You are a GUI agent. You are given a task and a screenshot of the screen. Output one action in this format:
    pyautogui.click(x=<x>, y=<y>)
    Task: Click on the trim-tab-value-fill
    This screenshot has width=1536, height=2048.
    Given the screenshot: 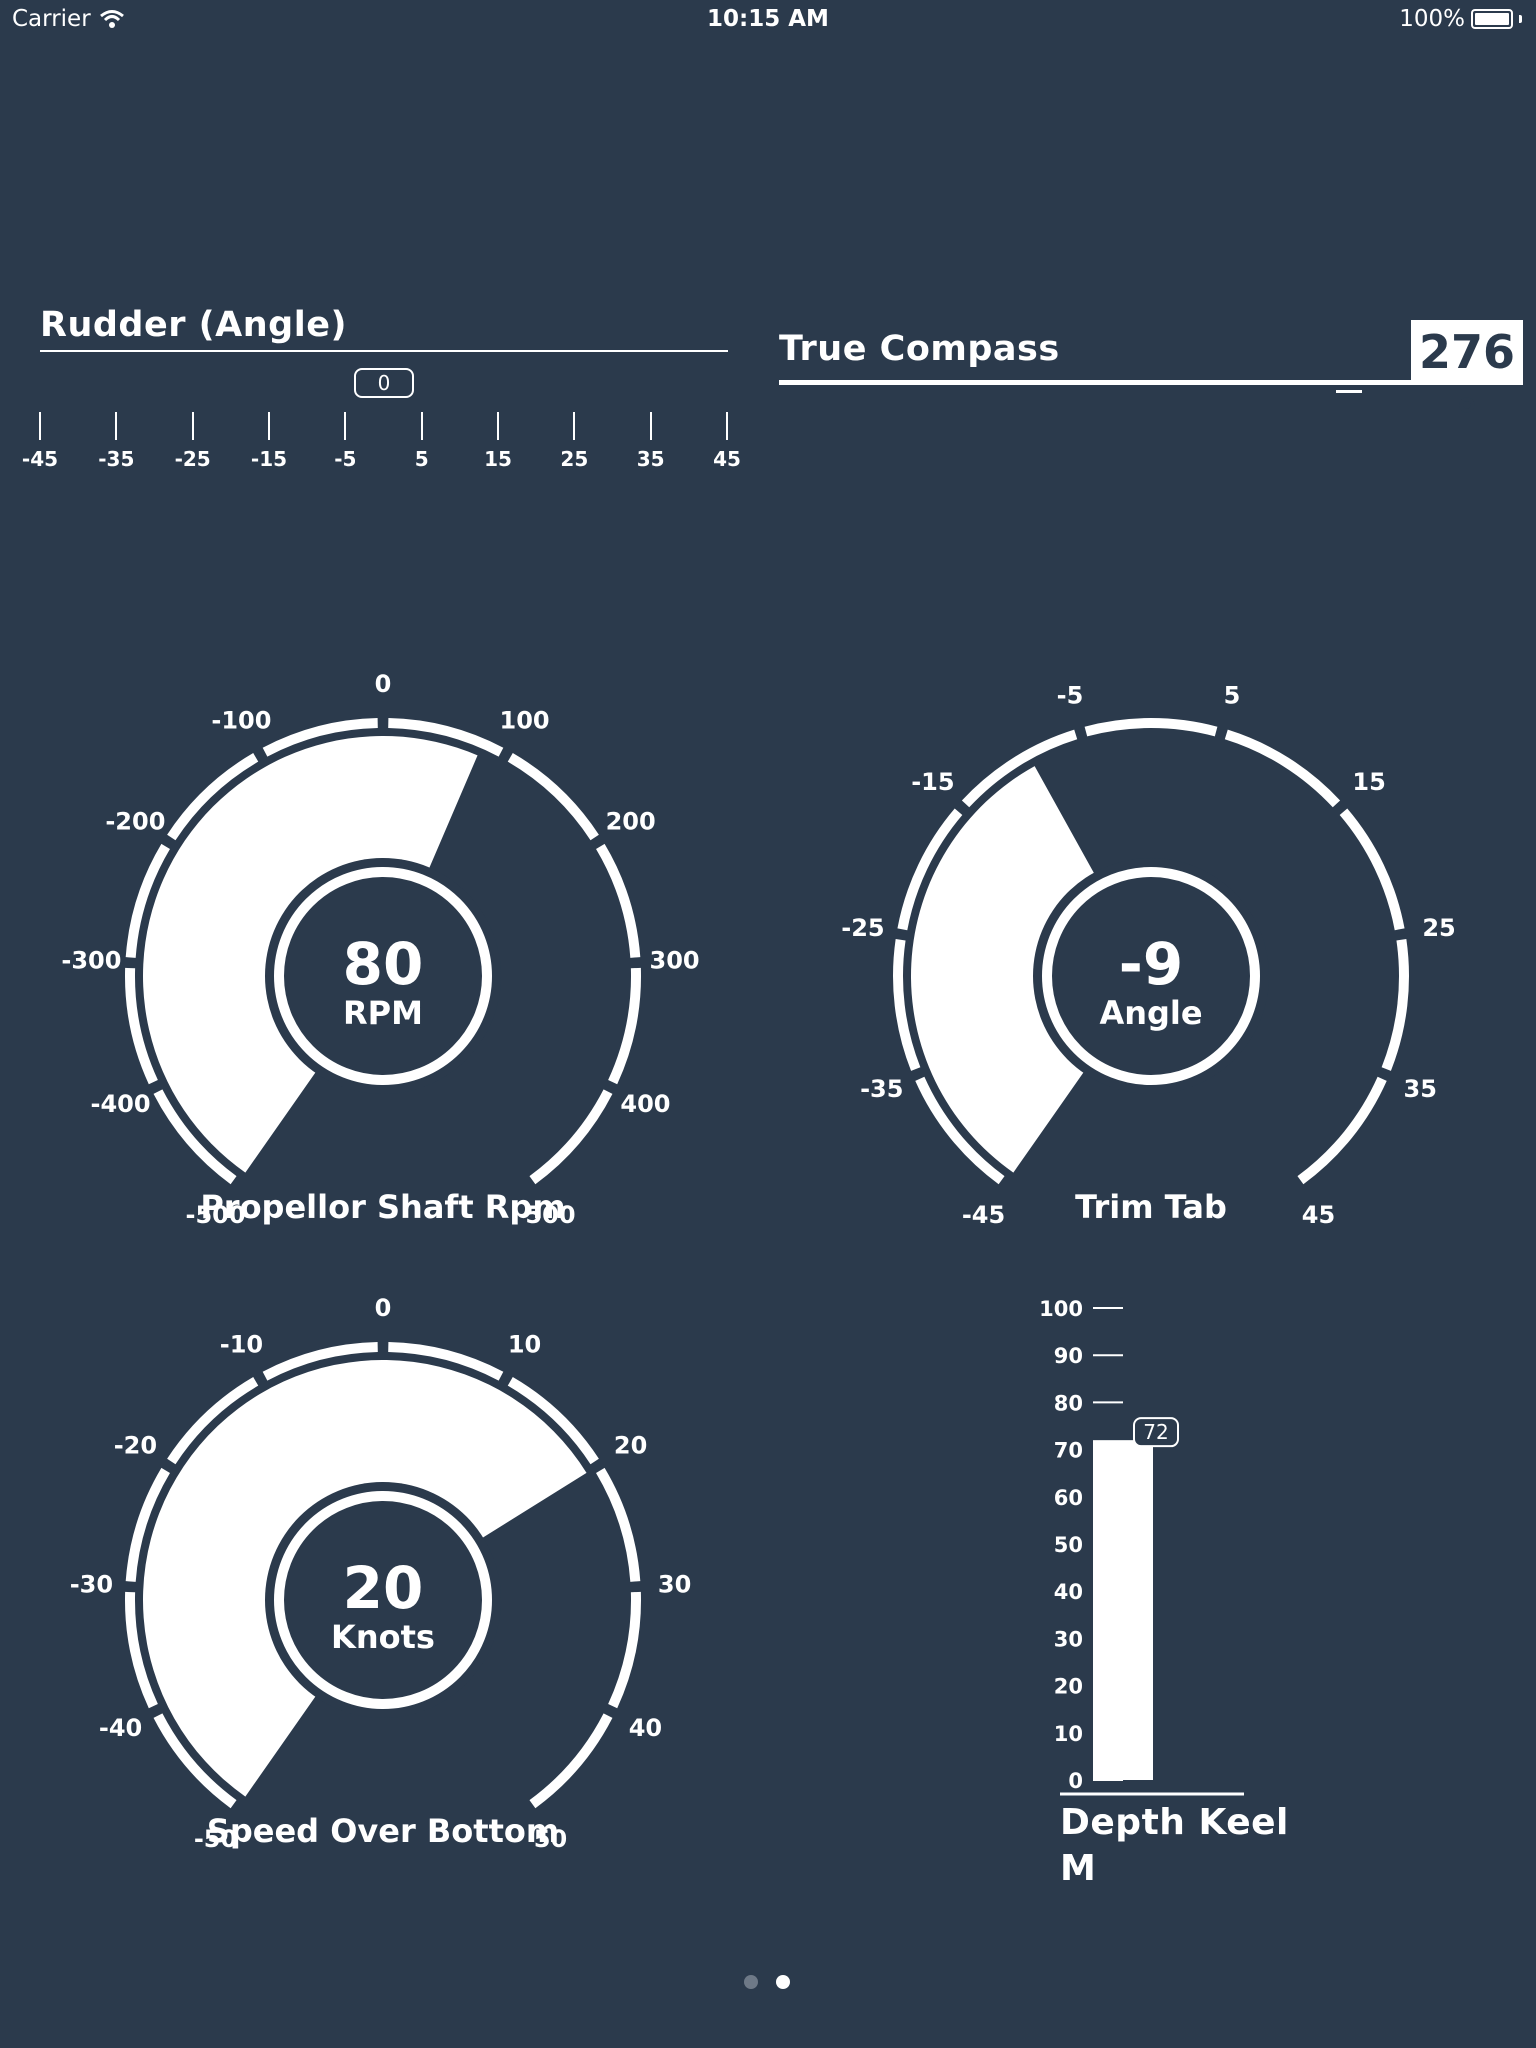 What is the action you would take?
    pyautogui.click(x=1004, y=969)
    